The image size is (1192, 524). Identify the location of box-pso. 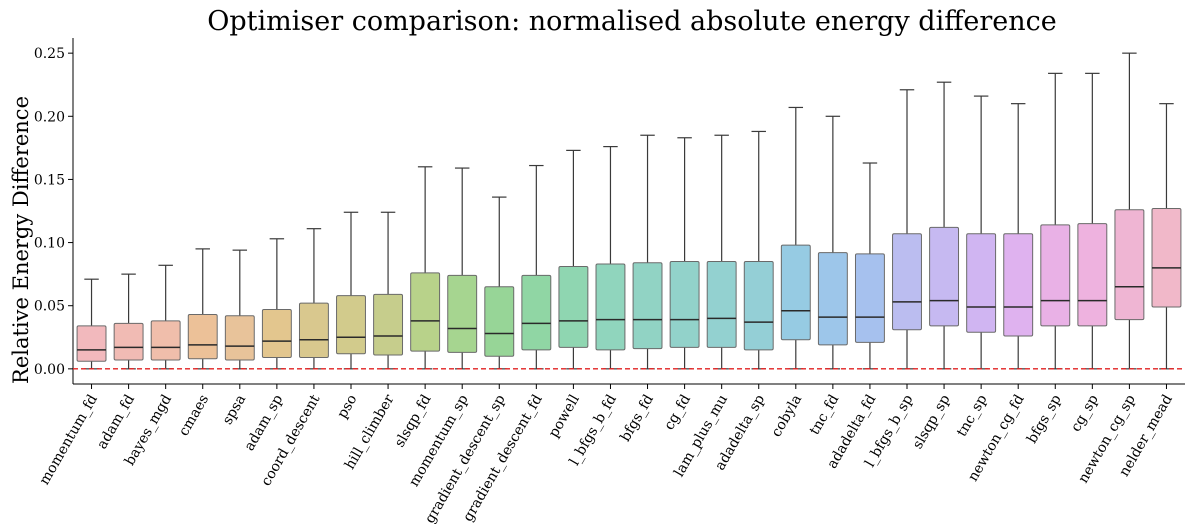
(351, 325).